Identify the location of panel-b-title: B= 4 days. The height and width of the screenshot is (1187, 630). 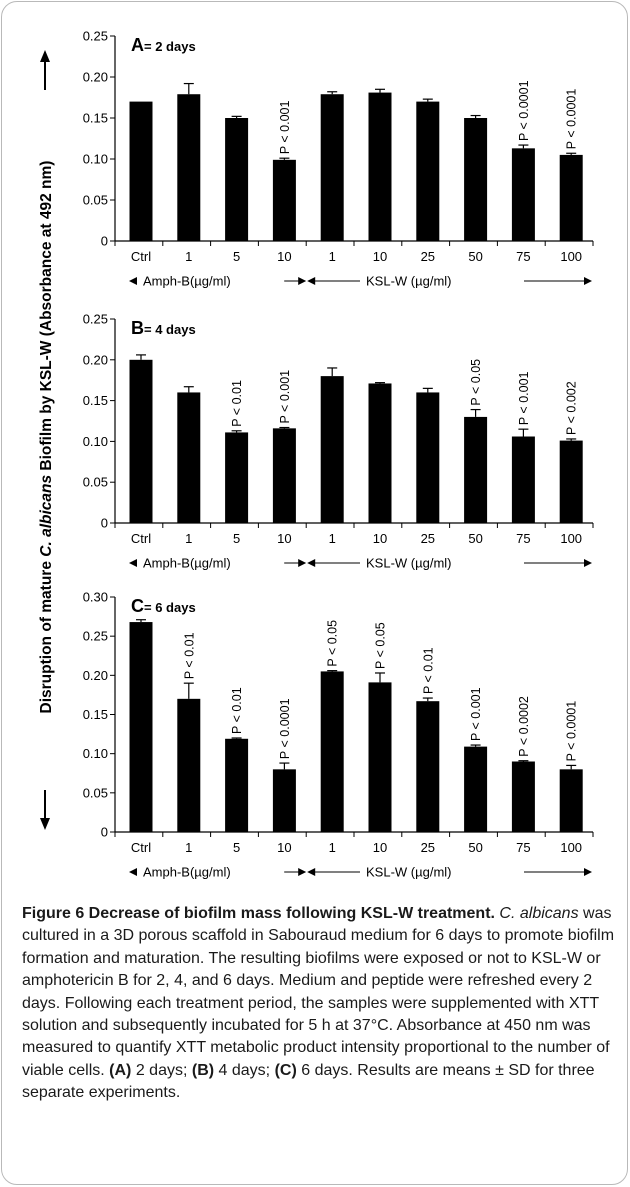
(163, 328).